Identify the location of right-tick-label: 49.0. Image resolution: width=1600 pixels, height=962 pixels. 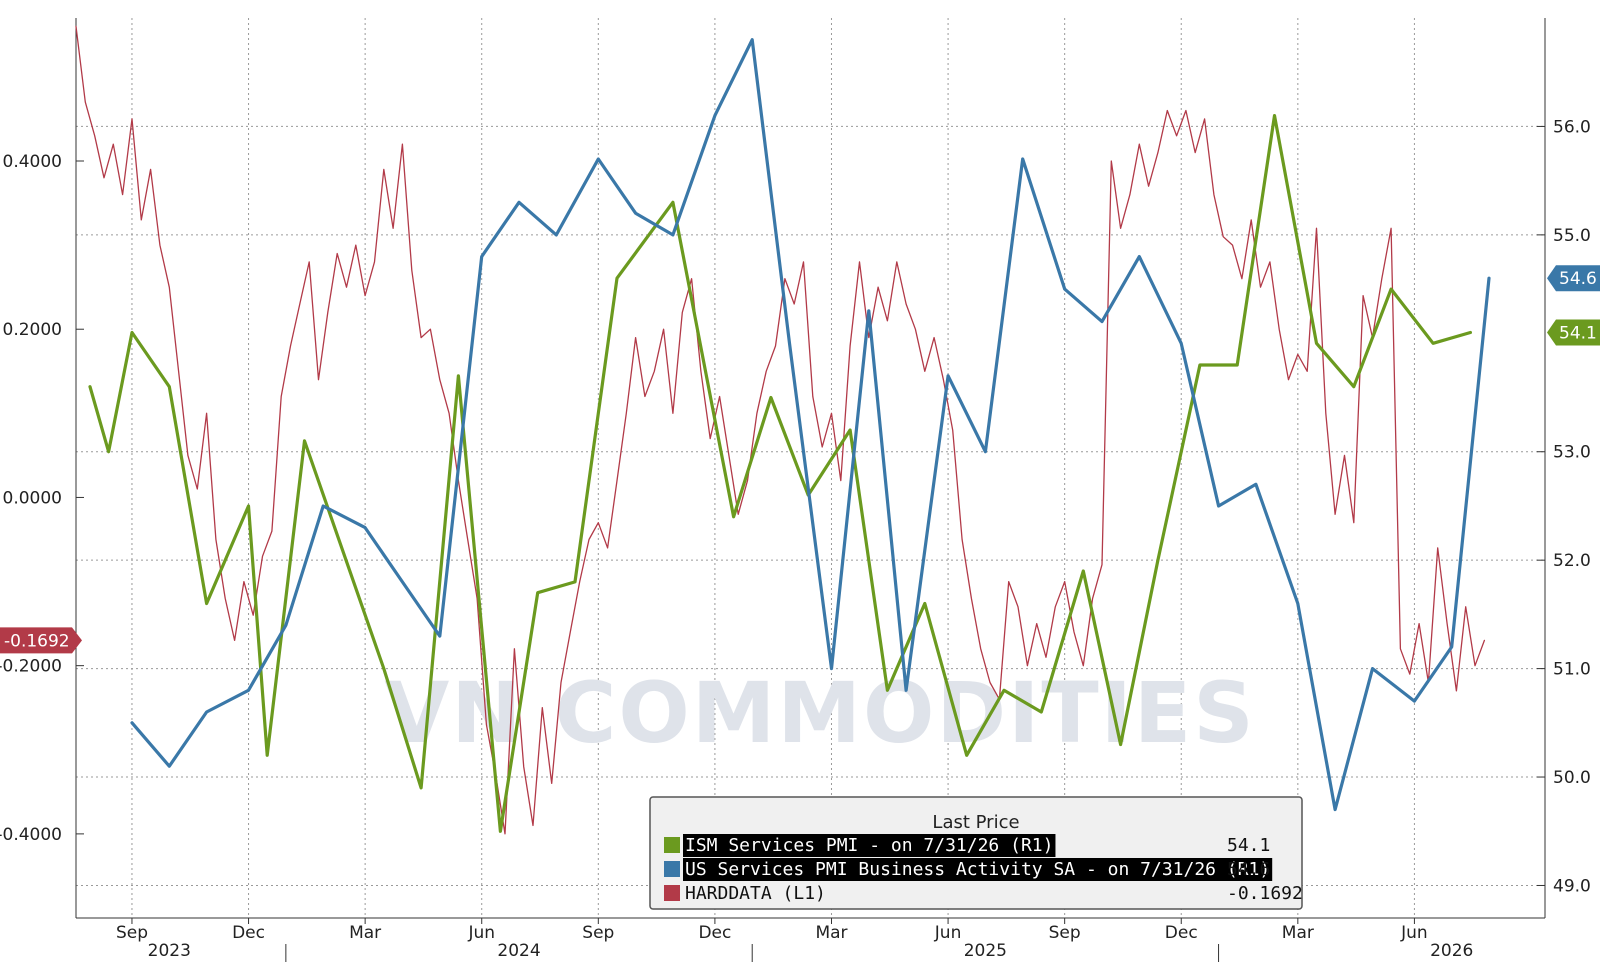
(1572, 886).